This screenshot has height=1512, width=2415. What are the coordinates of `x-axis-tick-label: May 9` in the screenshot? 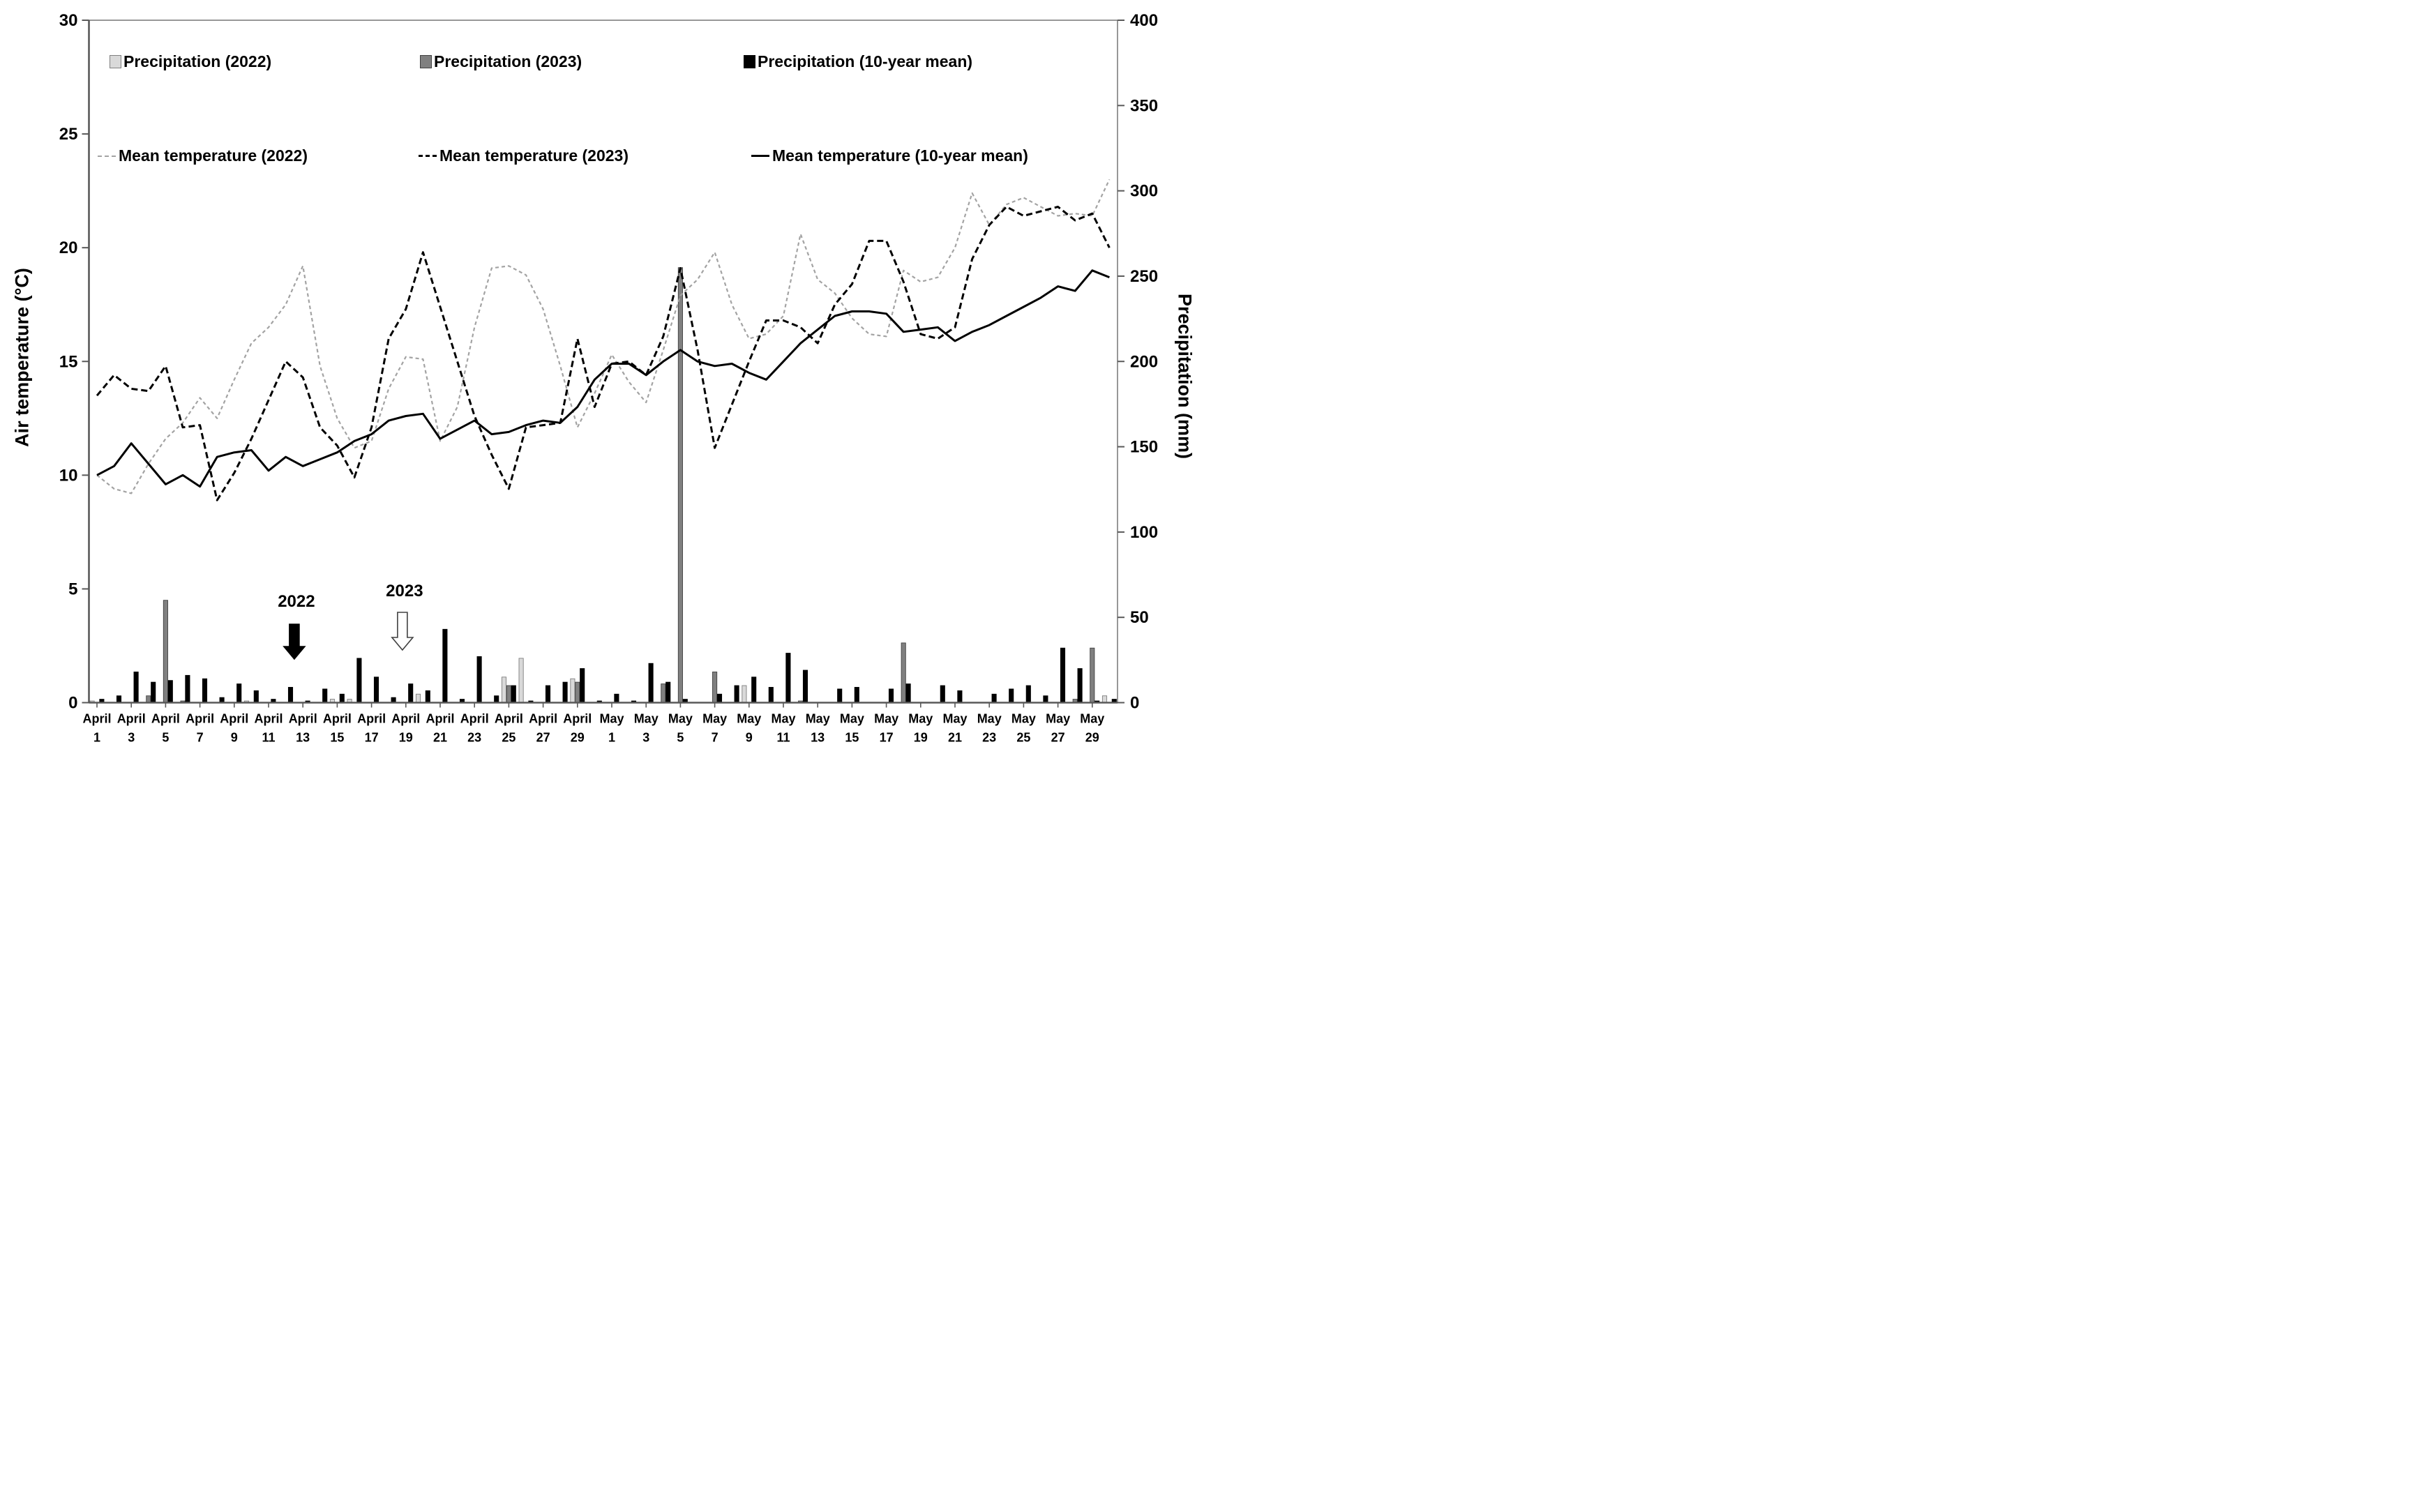 It's located at (749, 729).